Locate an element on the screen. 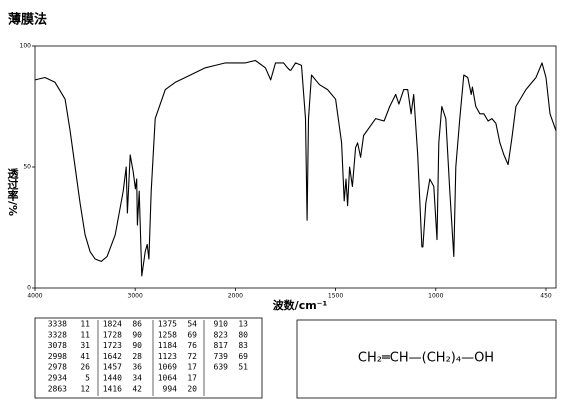 The height and width of the screenshot is (411, 570). table-cell: 1258 is located at coordinates (167, 334).